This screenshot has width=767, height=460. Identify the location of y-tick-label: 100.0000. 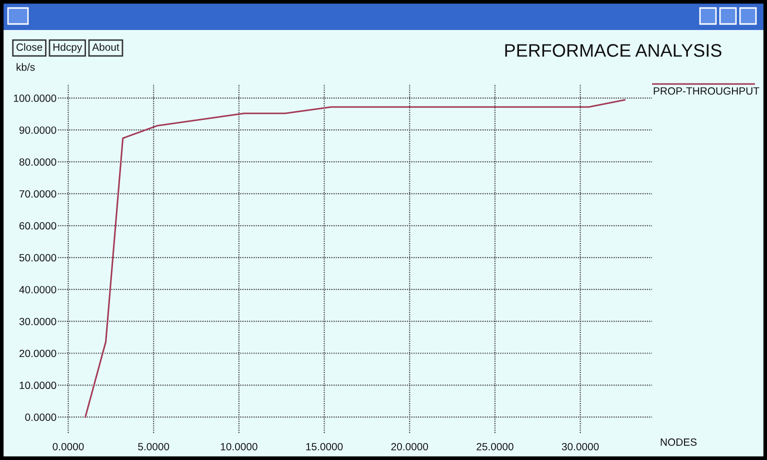
(35, 98).